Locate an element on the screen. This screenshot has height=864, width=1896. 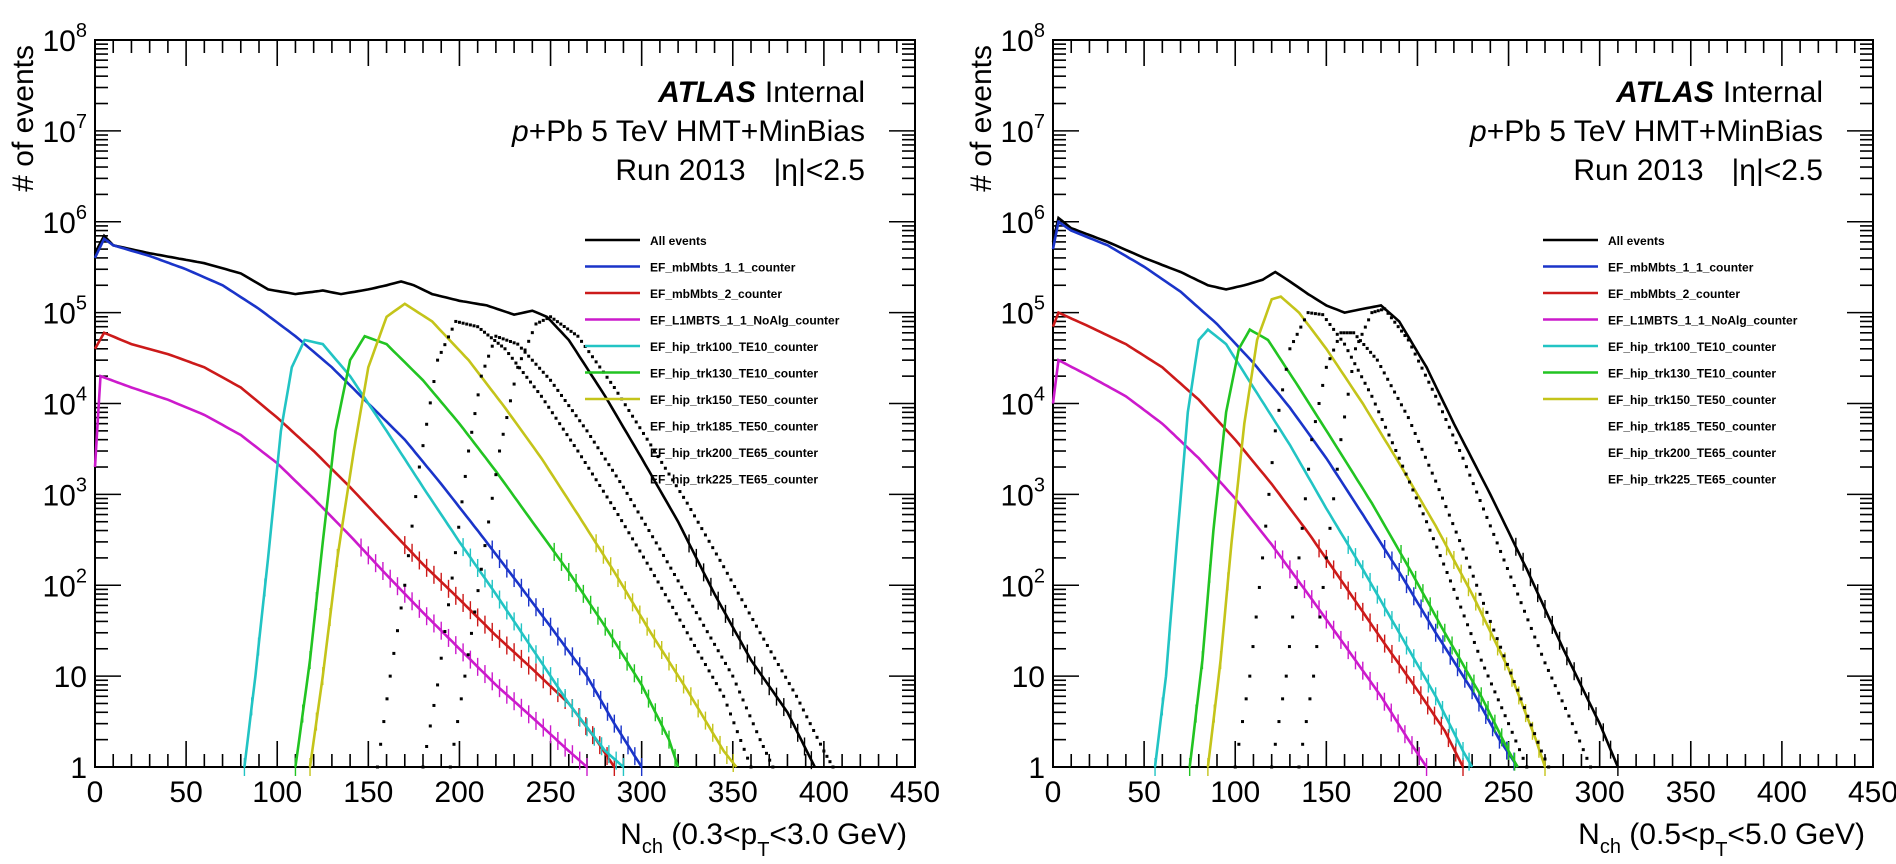
y-tick-label: 10⁵ is located at coordinates (1023, 312).